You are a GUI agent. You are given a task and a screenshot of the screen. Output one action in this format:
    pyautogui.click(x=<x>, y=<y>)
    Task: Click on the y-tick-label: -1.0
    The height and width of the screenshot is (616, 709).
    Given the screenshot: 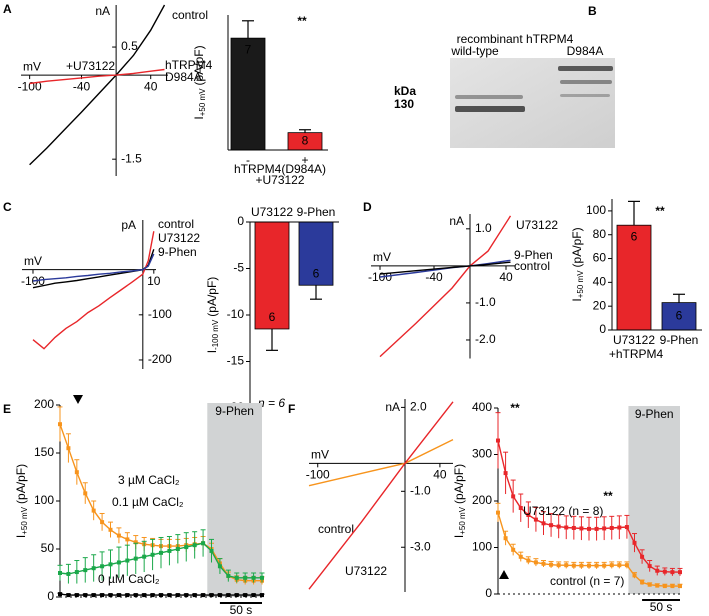 What is the action you would take?
    pyautogui.click(x=420, y=490)
    